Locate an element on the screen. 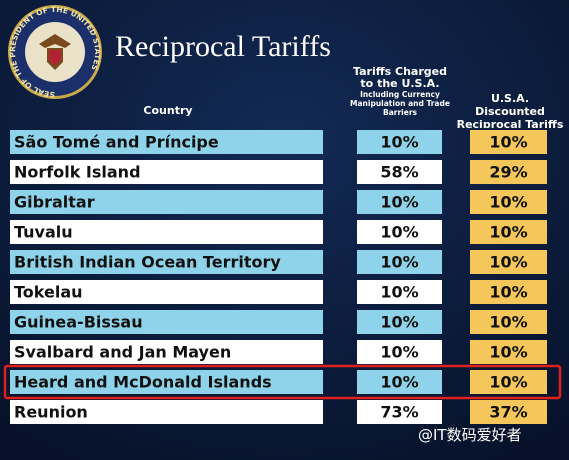  column-header: U.S.A. Discounted Reciprocal Tariffs is located at coordinates (510, 110).